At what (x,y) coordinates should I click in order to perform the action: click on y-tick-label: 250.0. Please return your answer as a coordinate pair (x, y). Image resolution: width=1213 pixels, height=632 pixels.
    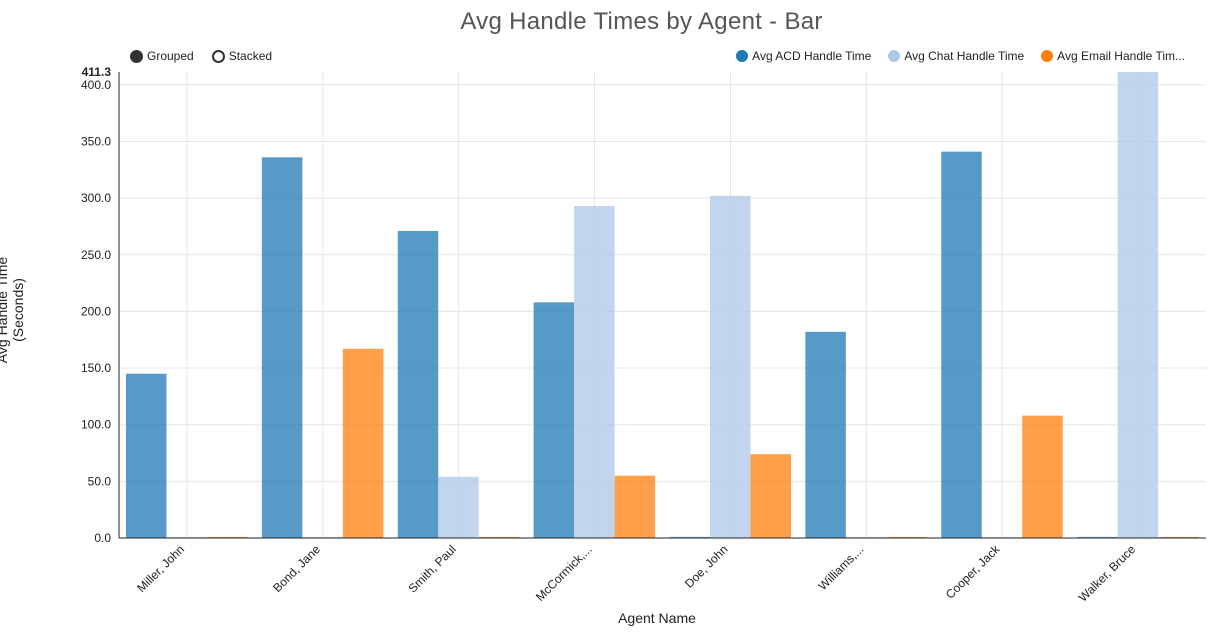
    Looking at the image, I should click on (96, 255).